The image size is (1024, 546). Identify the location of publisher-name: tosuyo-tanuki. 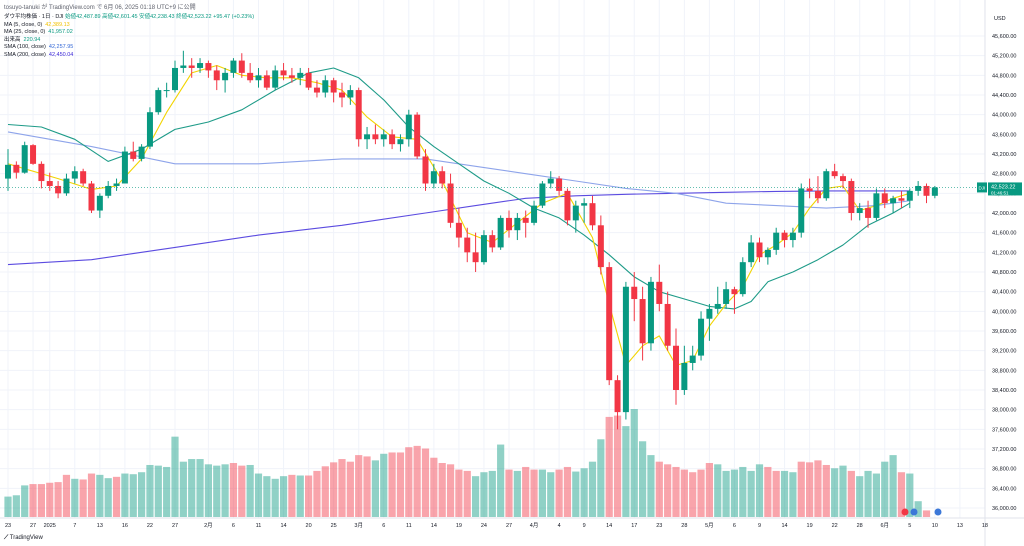
(22, 8).